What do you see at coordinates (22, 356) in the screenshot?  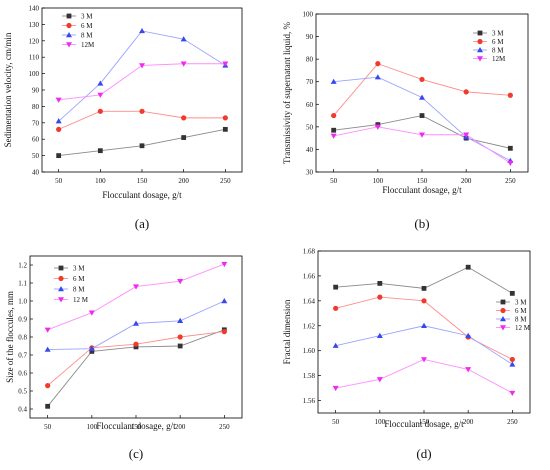 I see `y-tick-label: 0.7` at bounding box center [22, 356].